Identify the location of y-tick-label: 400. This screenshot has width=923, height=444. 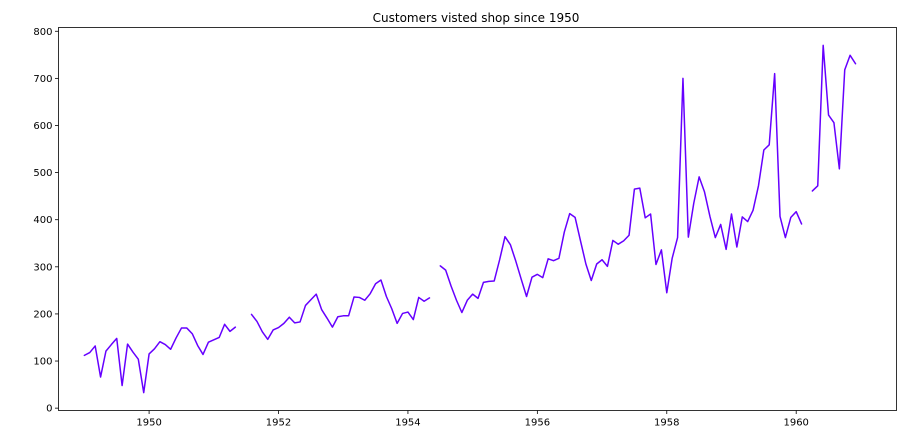
(42, 220).